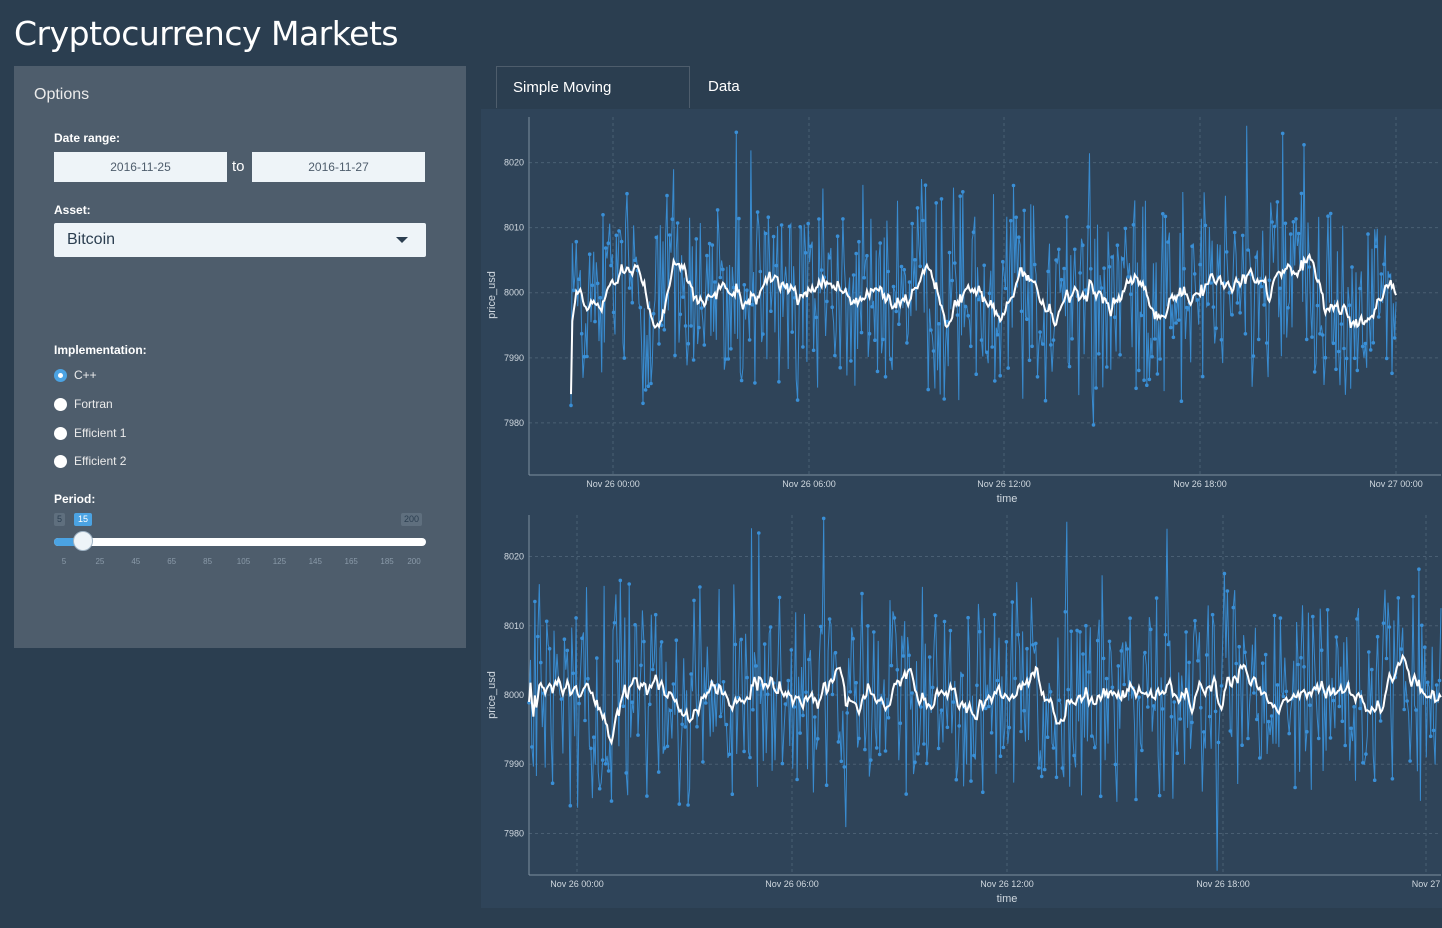 This screenshot has width=1442, height=928. I want to click on period-slider-handle, so click(83, 541).